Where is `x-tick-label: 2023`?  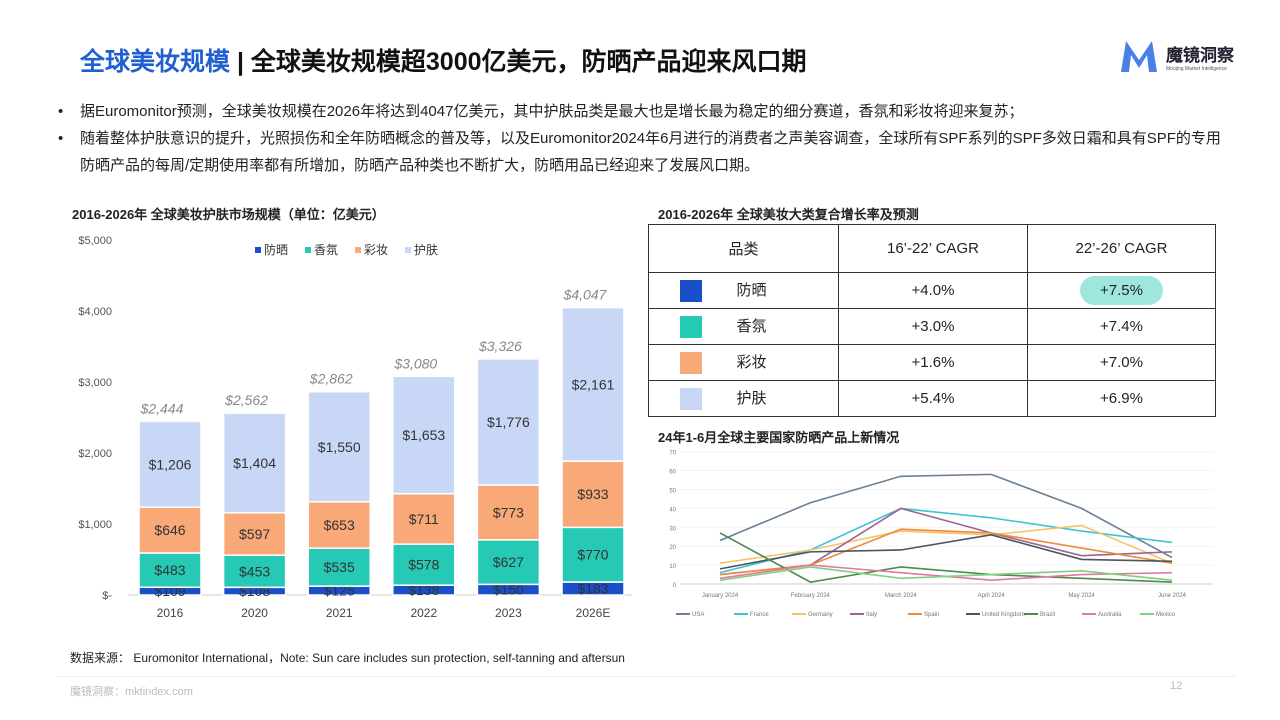
x-tick-label: 2023 is located at coordinates (508, 613).